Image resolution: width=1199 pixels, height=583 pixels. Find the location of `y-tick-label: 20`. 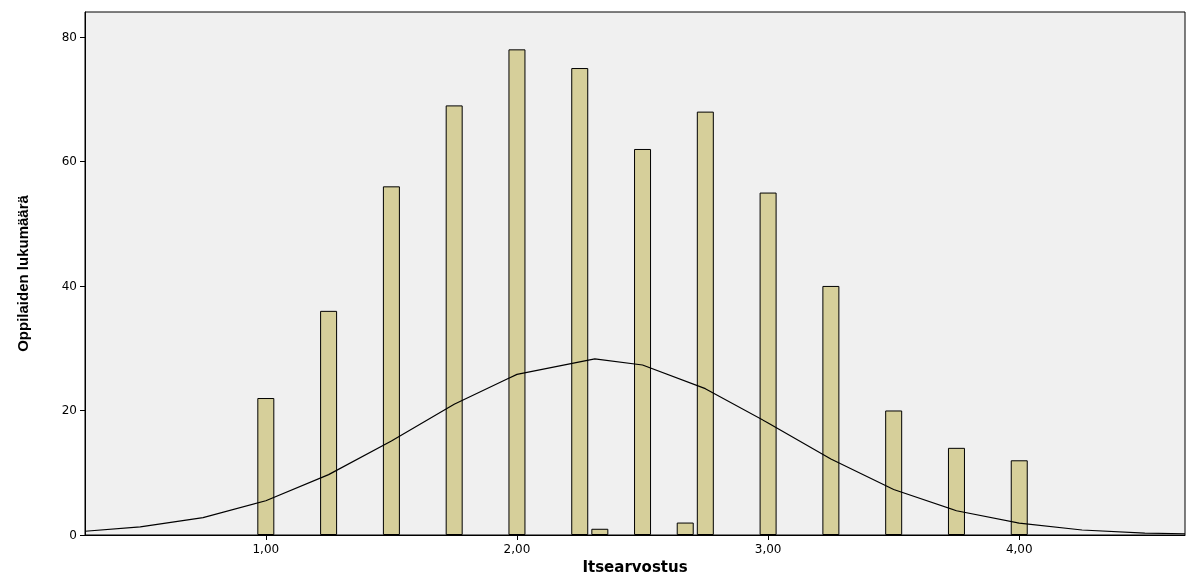

y-tick-label: 20 is located at coordinates (69, 410).